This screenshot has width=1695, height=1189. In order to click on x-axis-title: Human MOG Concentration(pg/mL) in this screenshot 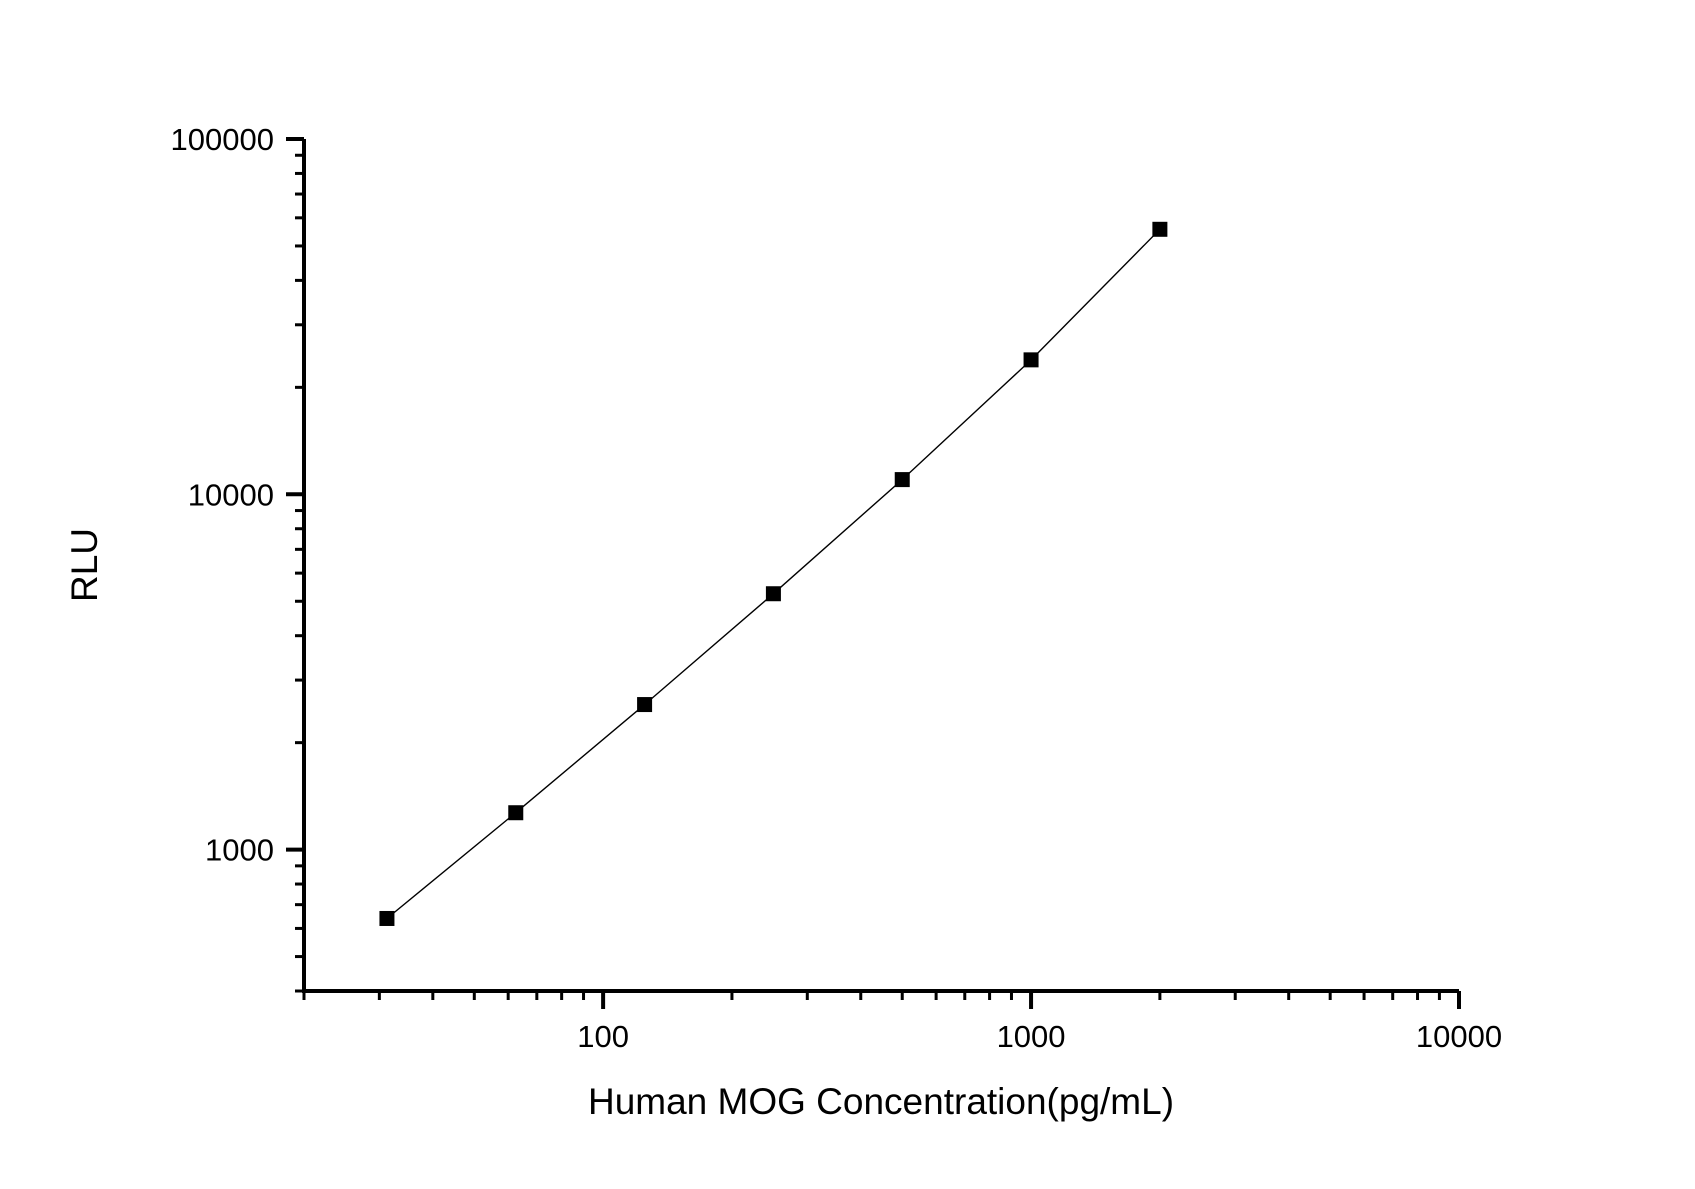, I will do `click(881, 1101)`.